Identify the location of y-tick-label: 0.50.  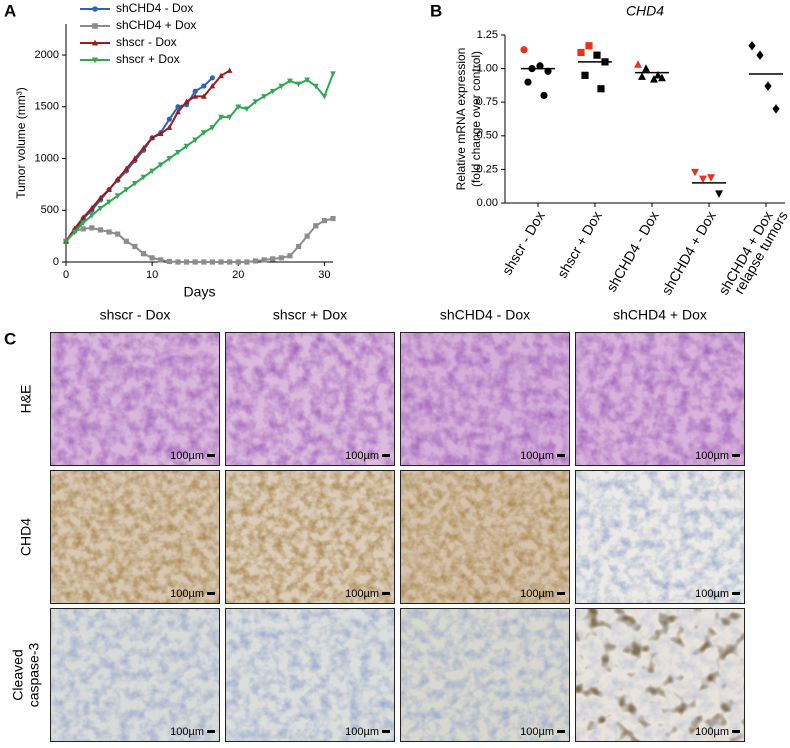
(487, 136).